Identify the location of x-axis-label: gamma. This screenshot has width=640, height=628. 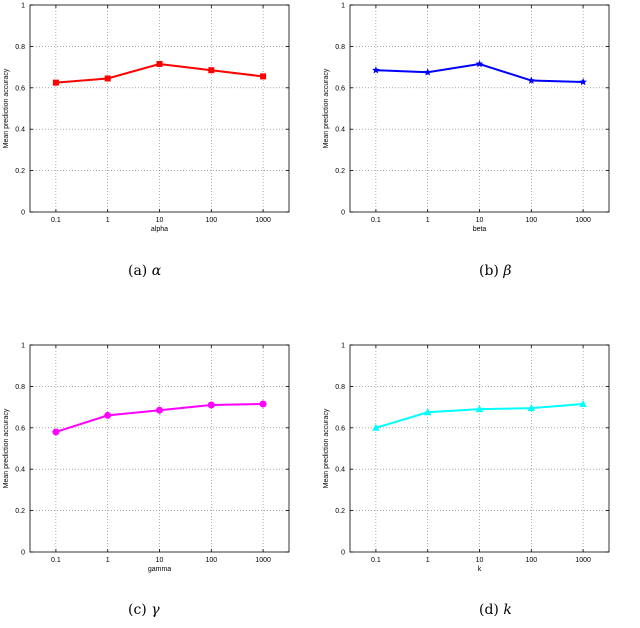
(159, 569).